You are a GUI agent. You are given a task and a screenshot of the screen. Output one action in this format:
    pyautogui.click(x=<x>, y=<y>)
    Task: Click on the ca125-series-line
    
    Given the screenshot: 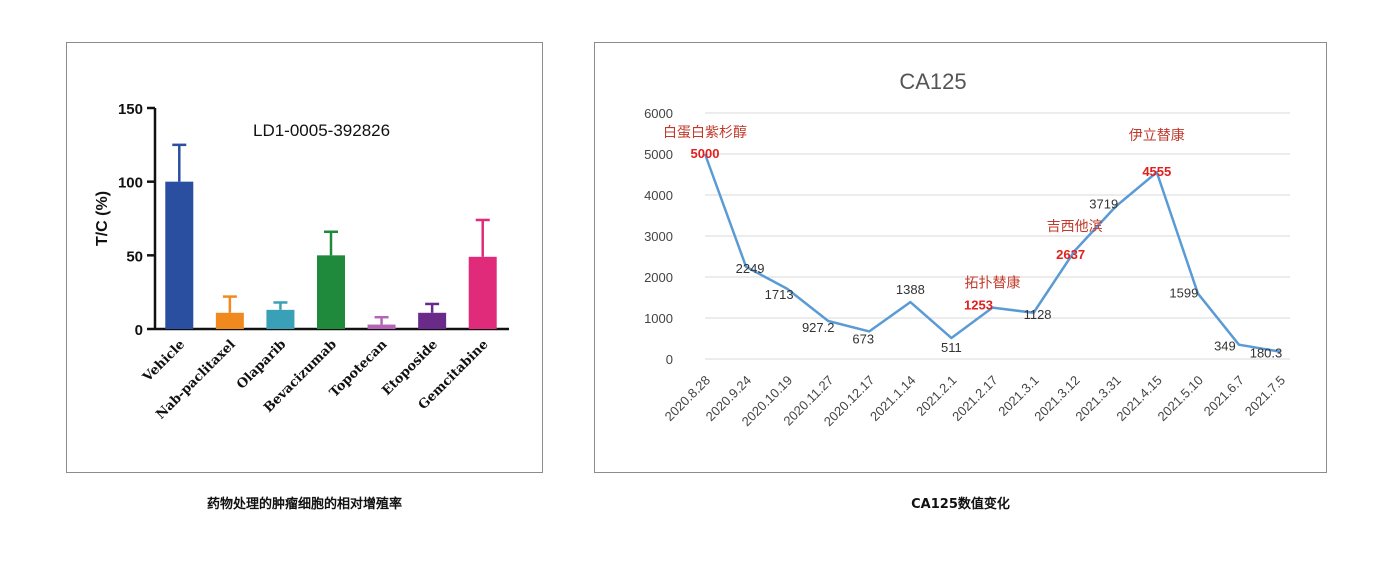 What is the action you would take?
    pyautogui.click(x=992, y=253)
    